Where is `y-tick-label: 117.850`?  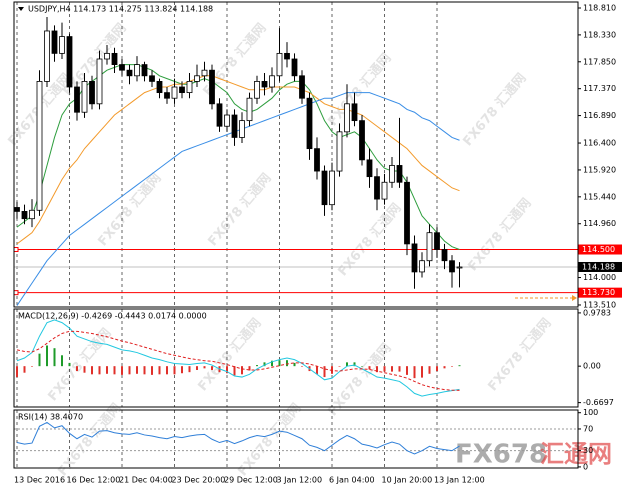 y-tick-label: 117.850 is located at coordinates (599, 61).